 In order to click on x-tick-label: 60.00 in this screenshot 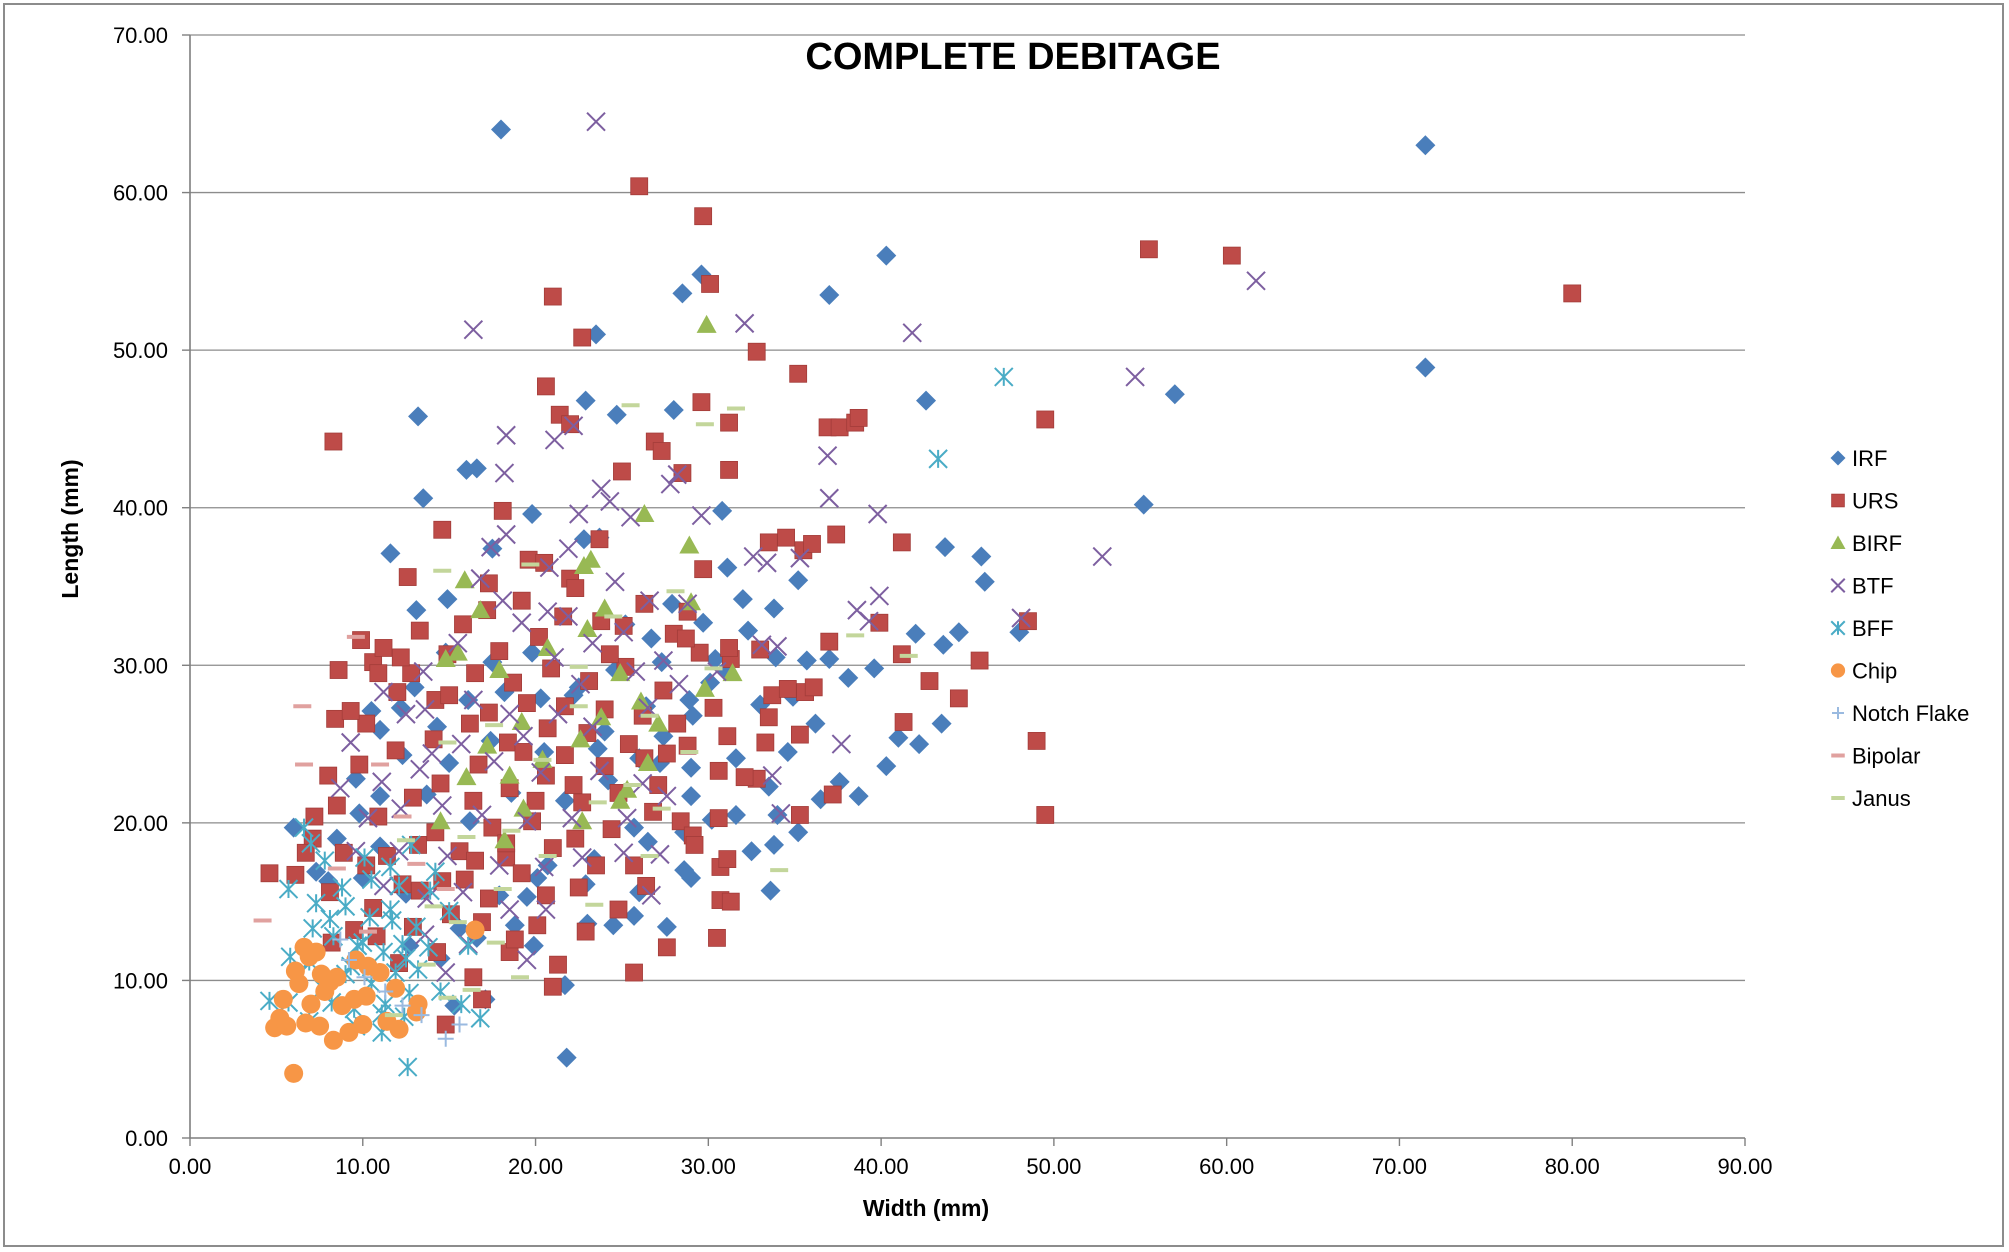, I will do `click(1226, 1166)`.